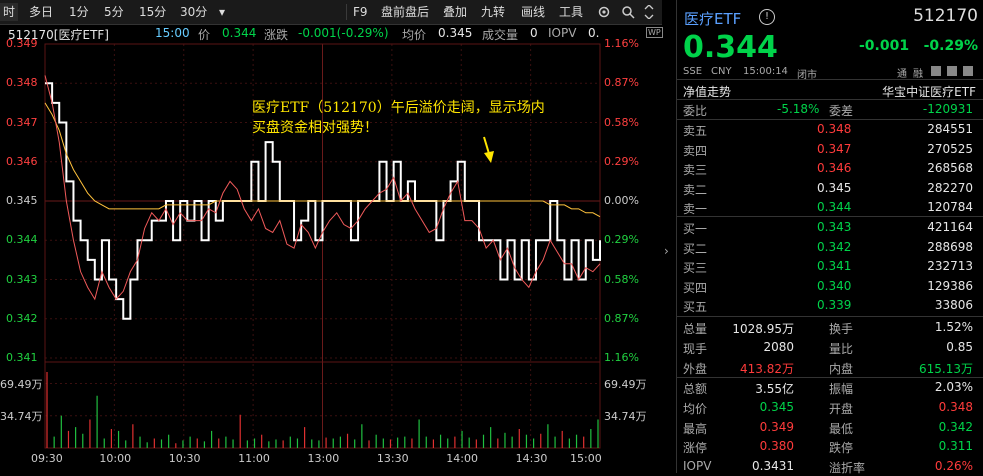  I want to click on ask-row: 卖二 0.345 282270, so click(827, 188).